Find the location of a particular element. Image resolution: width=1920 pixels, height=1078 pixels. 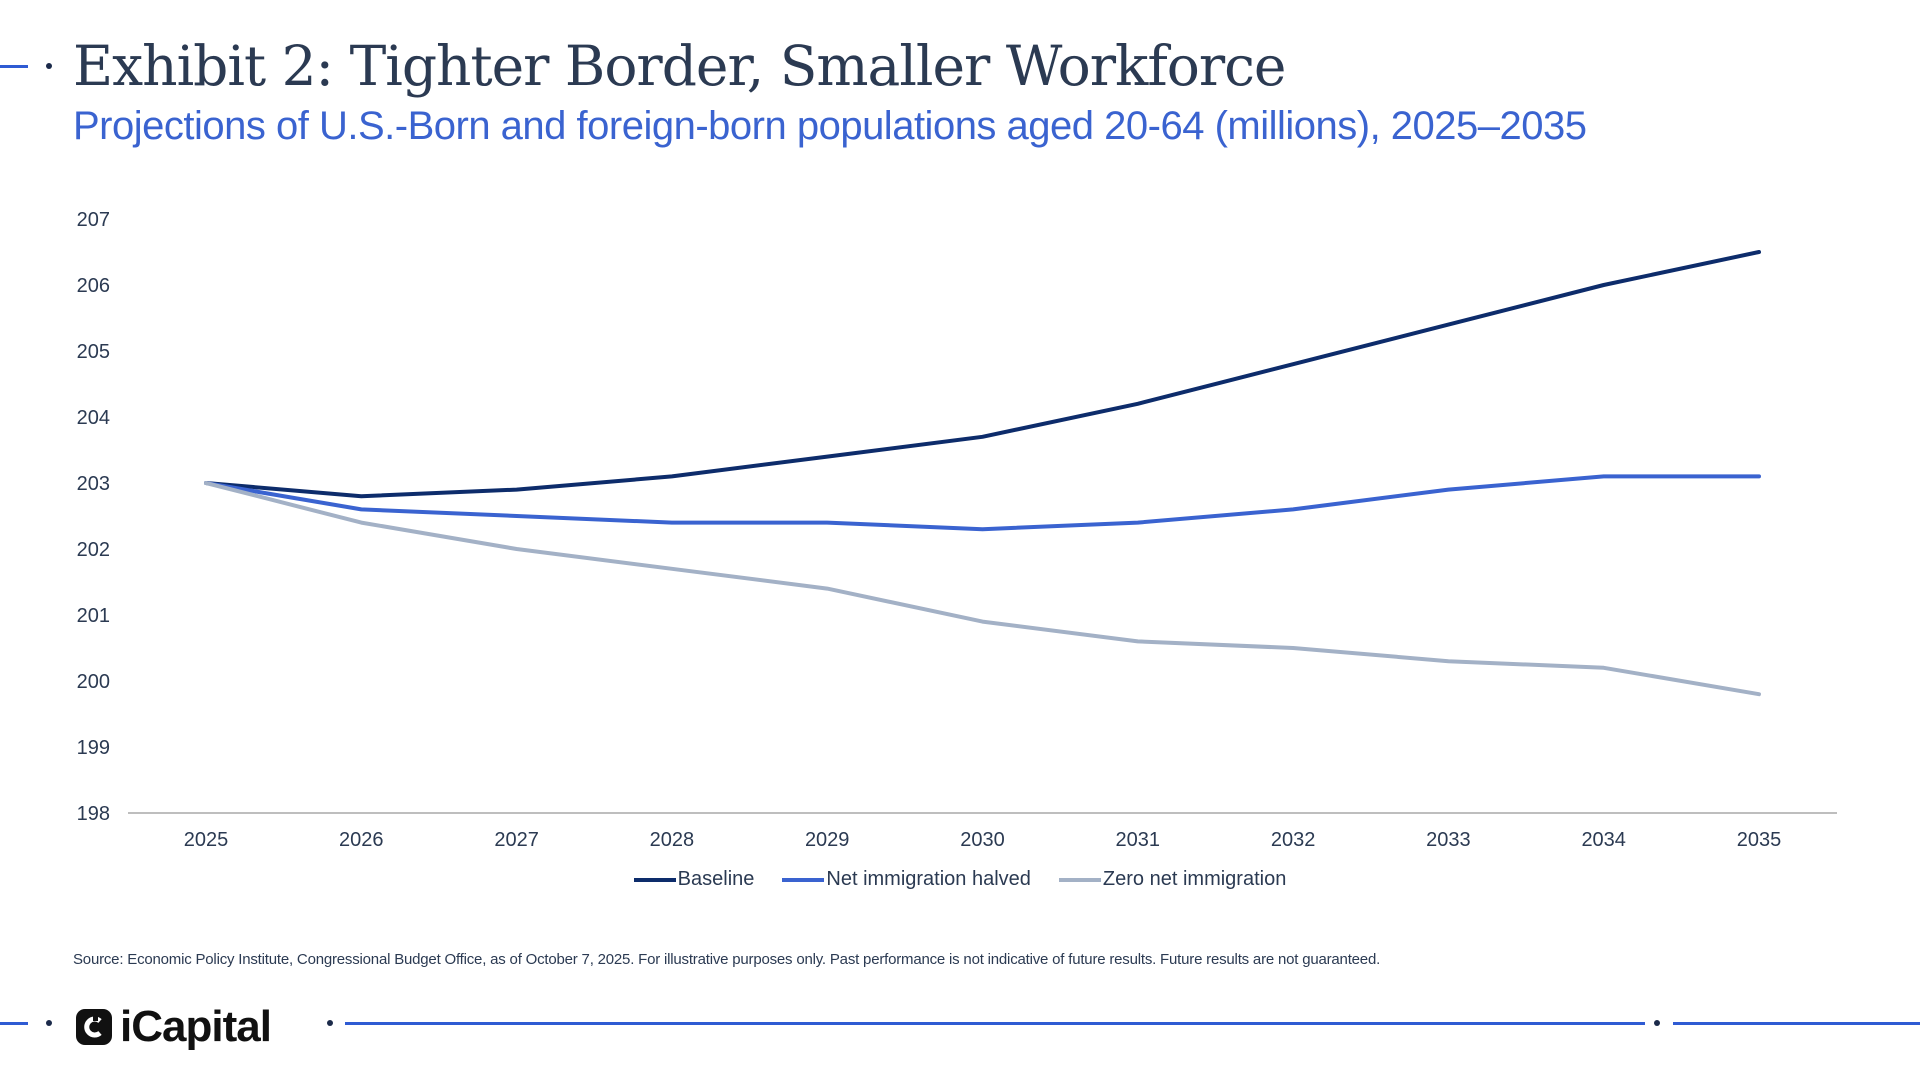

y-tick-label: 206 is located at coordinates (93, 286).